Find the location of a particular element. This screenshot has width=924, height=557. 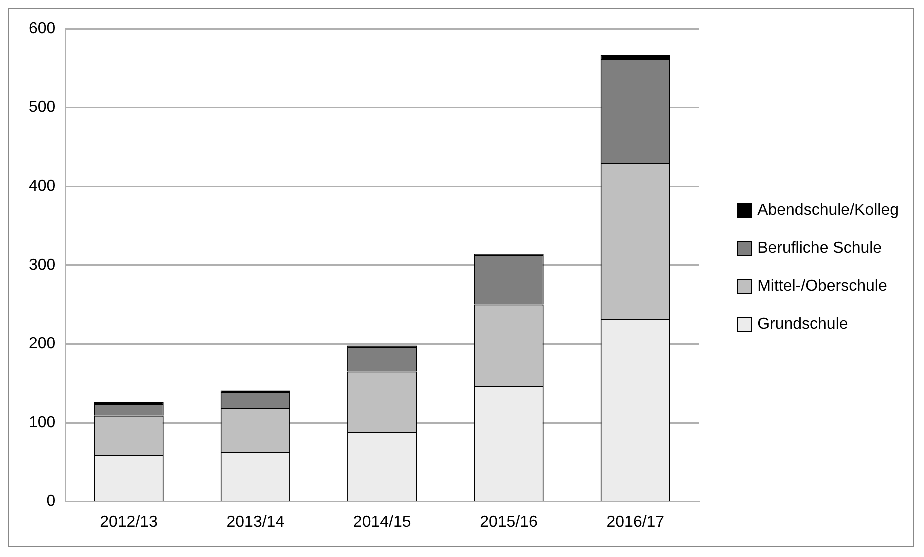

y-tick-label: 500 is located at coordinates (42, 107).